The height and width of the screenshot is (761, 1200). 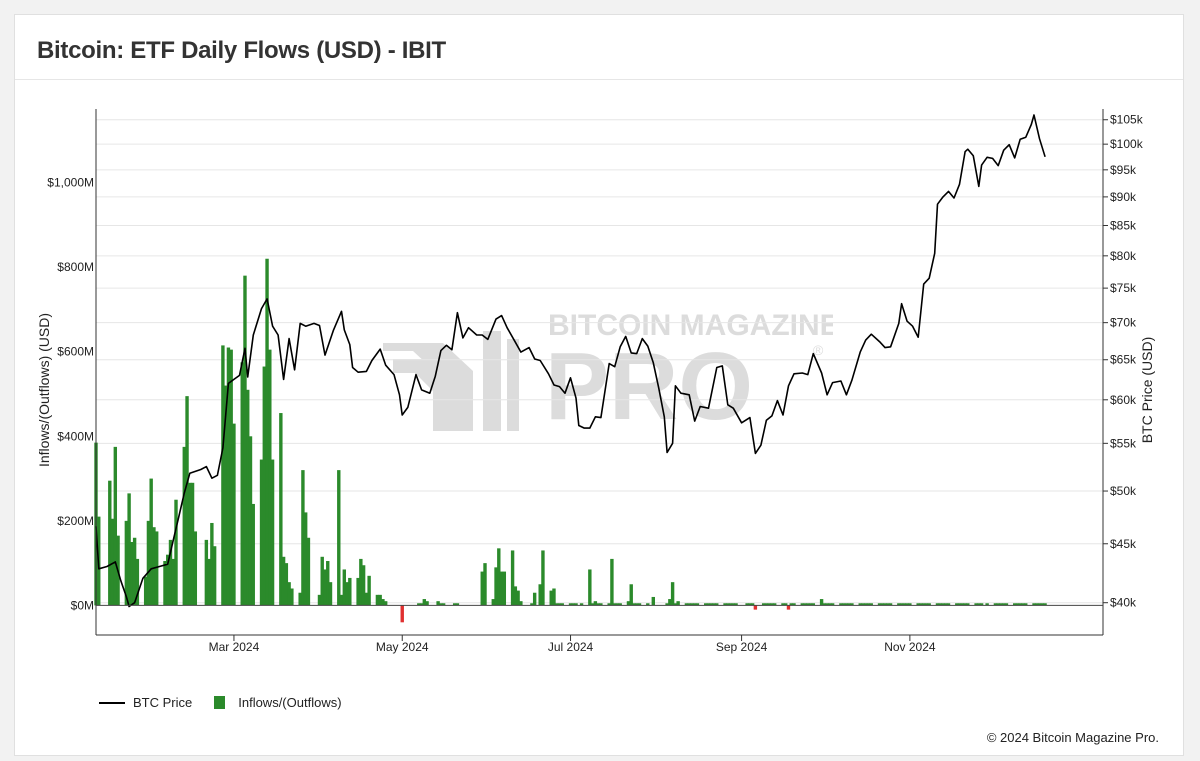 I want to click on legend-item-flows: Inflows/(Outflows), so click(x=278, y=702).